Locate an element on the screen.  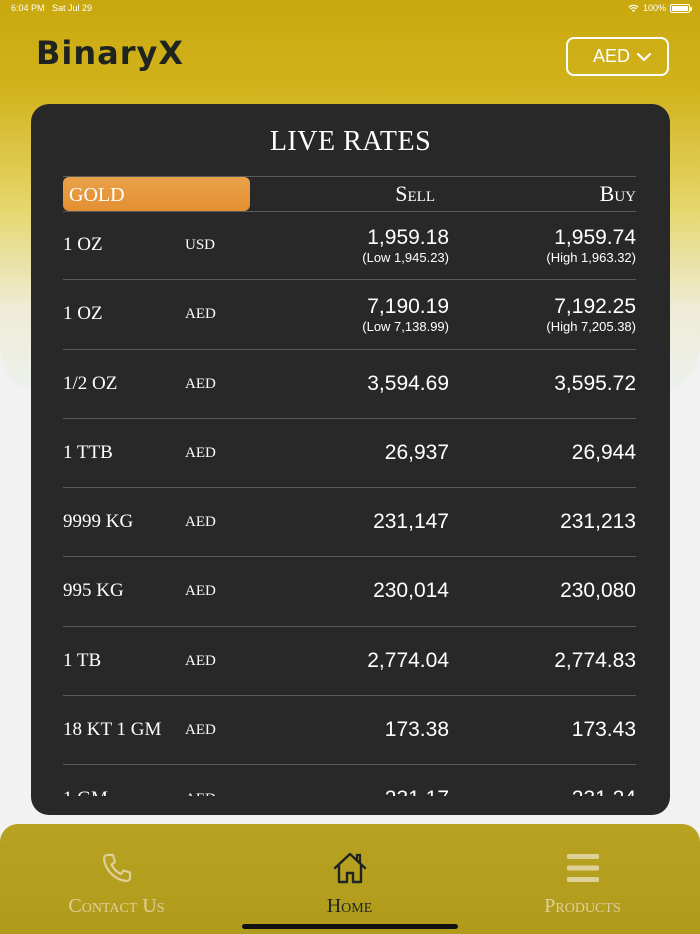
buy-cell: 173.43 is located at coordinates (604, 730).